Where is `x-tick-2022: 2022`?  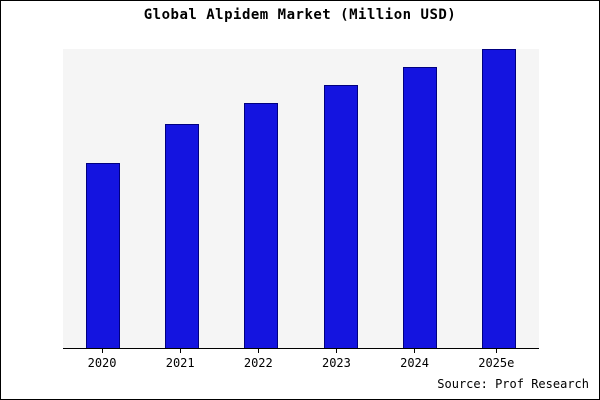
x-tick-2022: 2022 is located at coordinates (258, 359).